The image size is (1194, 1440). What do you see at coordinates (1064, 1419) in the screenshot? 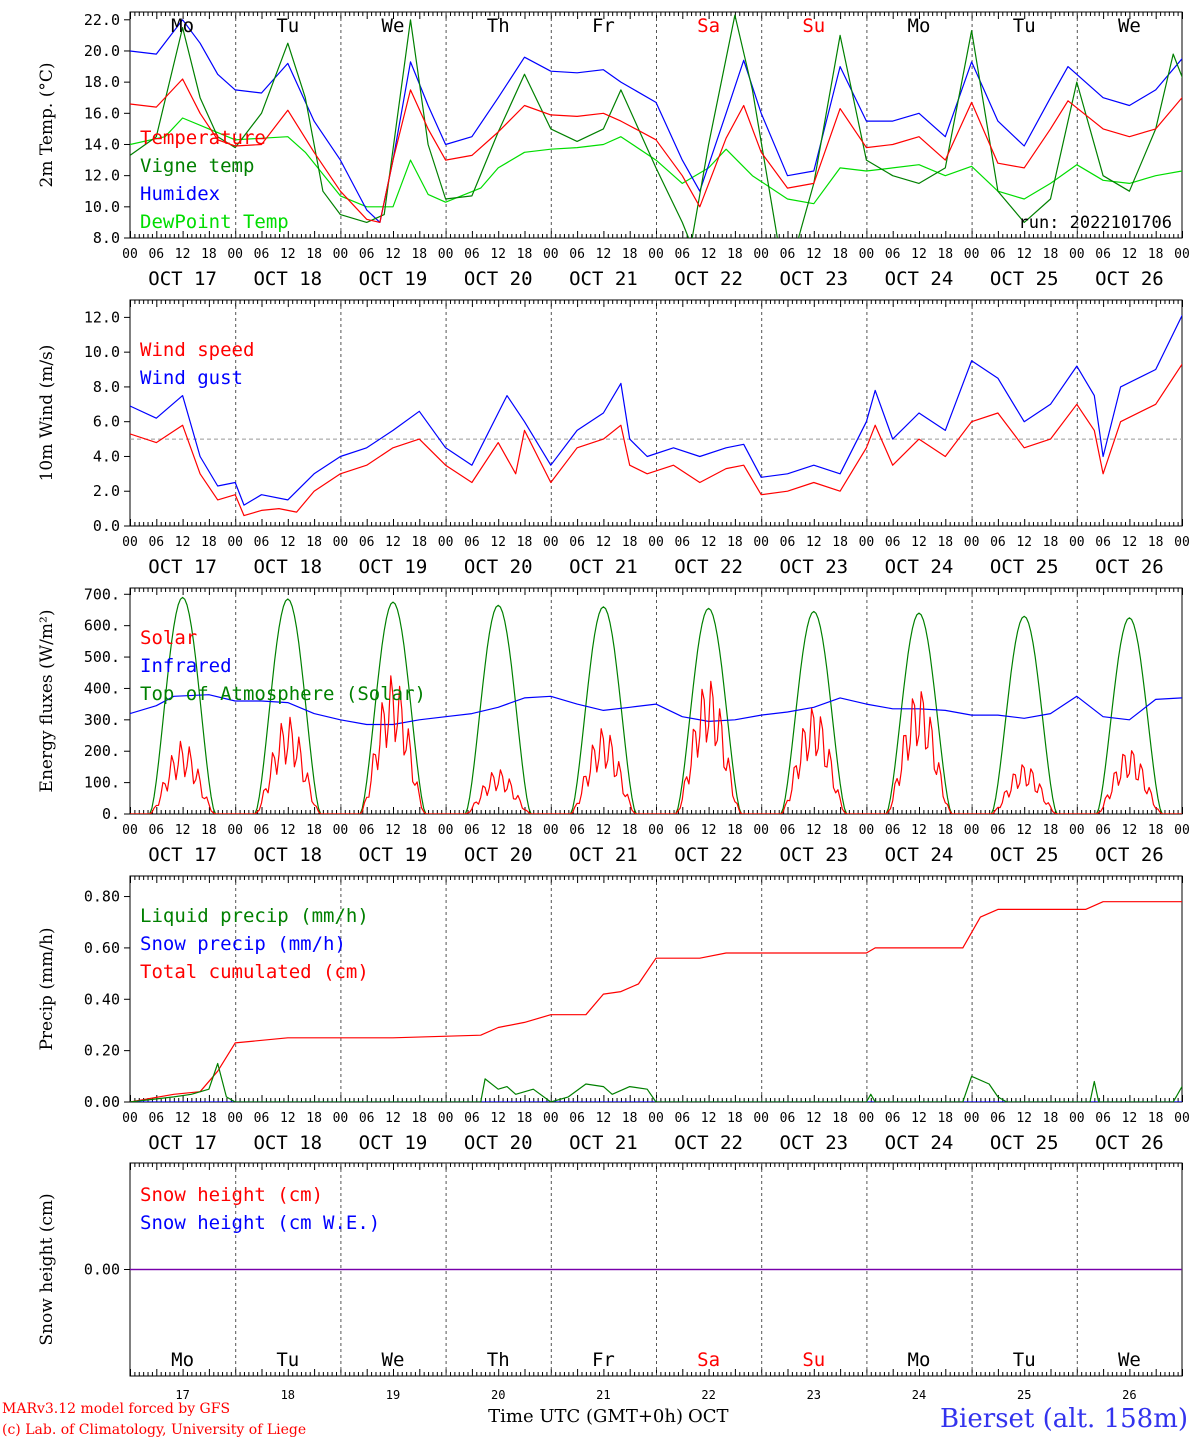
I see `station-label: Bierset (alt. 158m)` at bounding box center [1064, 1419].